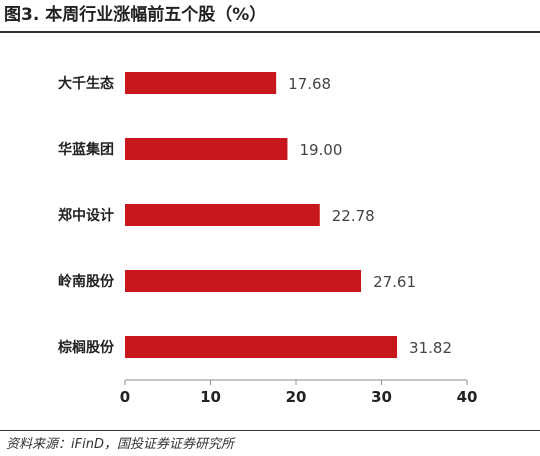 The image size is (540, 456). What do you see at coordinates (120, 444) in the screenshot?
I see `source-note: 资料来源：iFinD，国投证券证券研究所` at bounding box center [120, 444].